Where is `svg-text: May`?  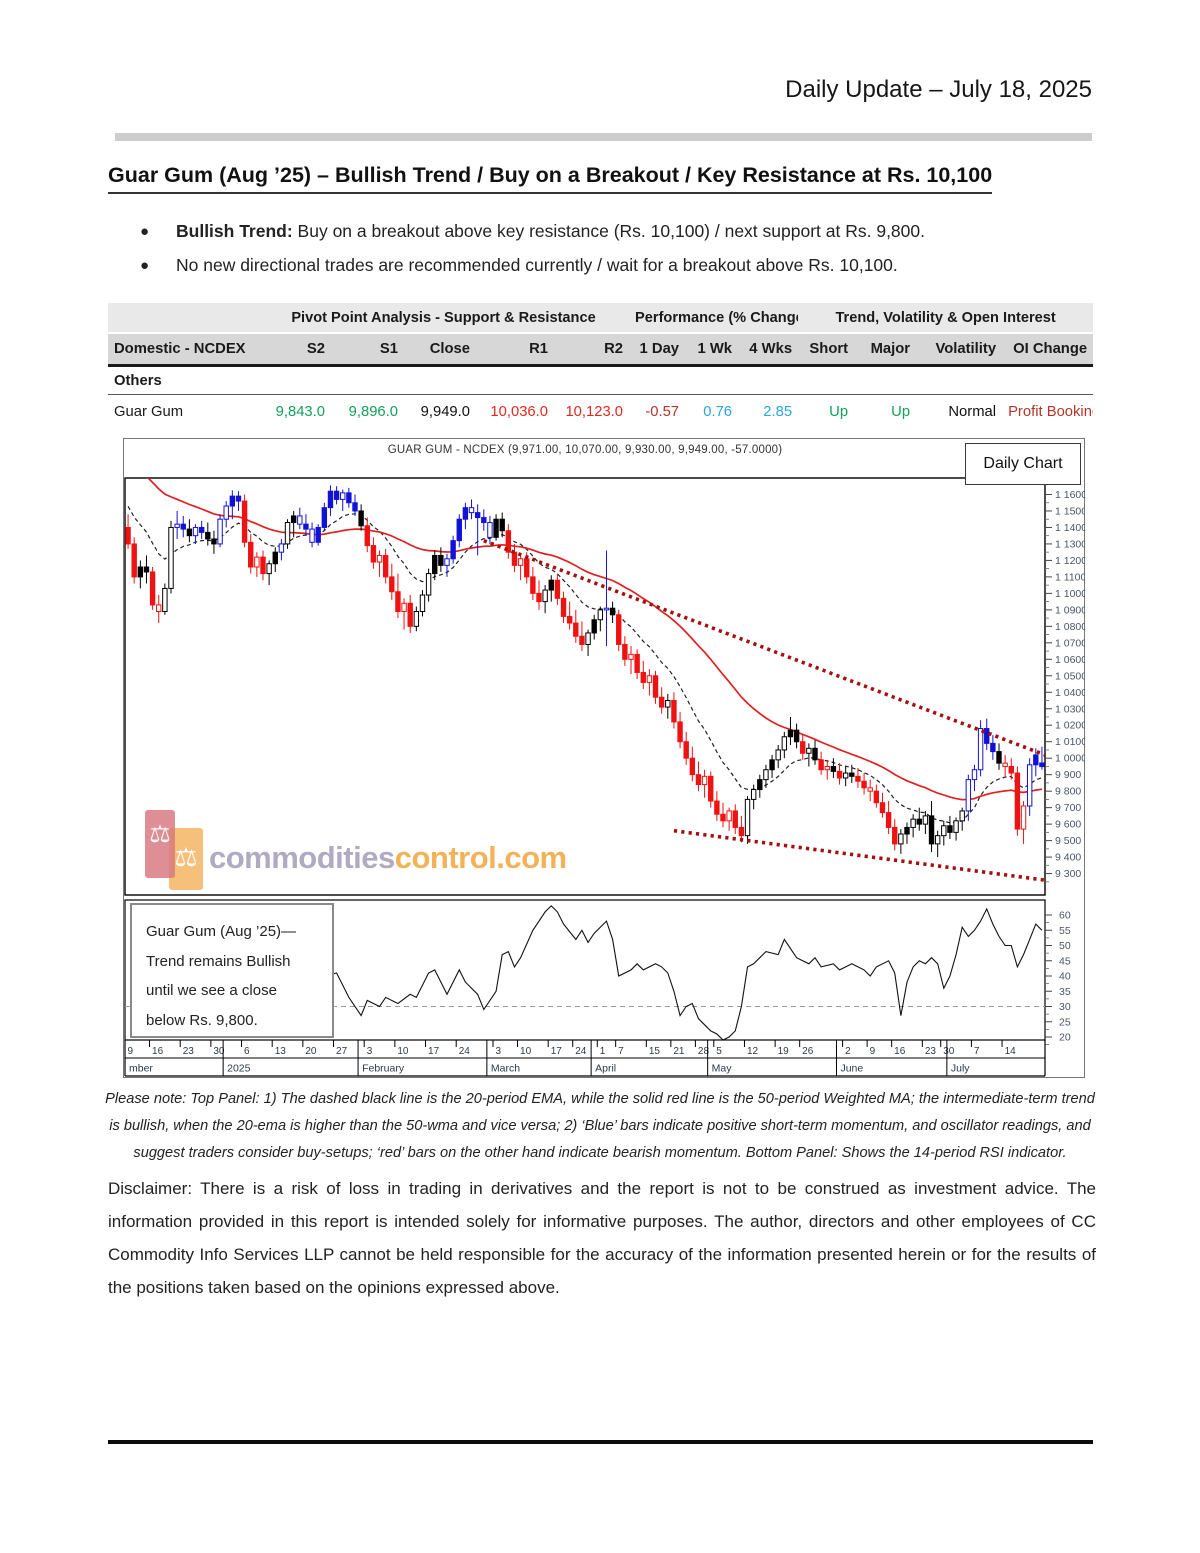
svg-text: May is located at coordinates (722, 1069).